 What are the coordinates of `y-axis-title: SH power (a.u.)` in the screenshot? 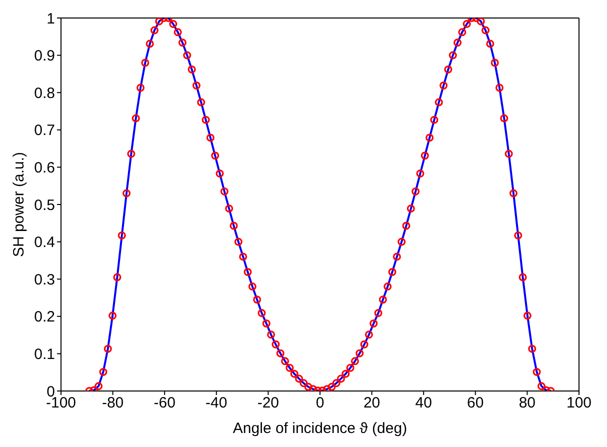 It's located at (19, 205).